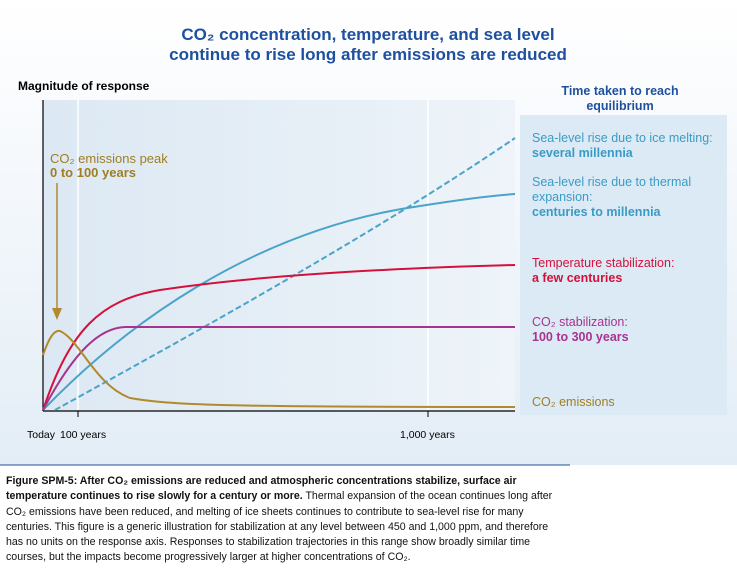  Describe the element at coordinates (562, 197) in the screenshot. I see `curve-label: expansion:` at that location.